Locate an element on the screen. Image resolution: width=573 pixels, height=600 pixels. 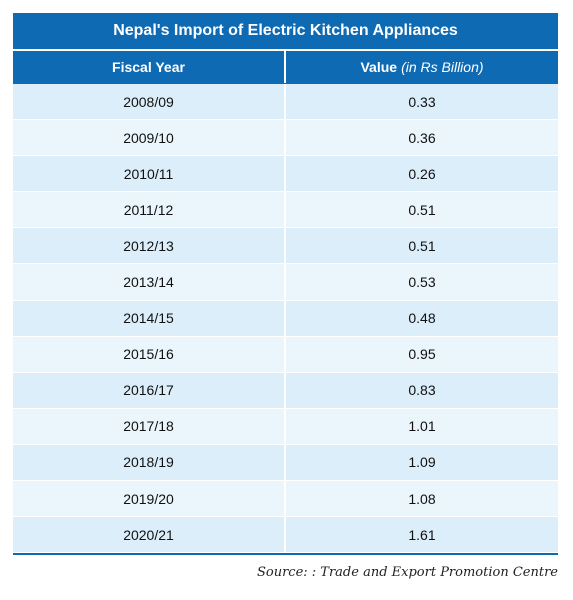
cell-fiscal-year: 2014/15 is located at coordinates (149, 318).